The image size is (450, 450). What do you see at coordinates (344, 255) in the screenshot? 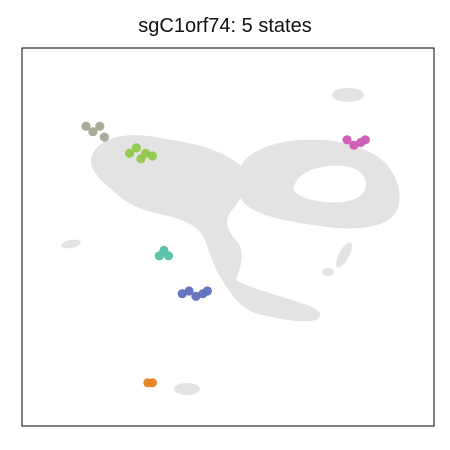
I see `background-cluster-right-small` at bounding box center [344, 255].